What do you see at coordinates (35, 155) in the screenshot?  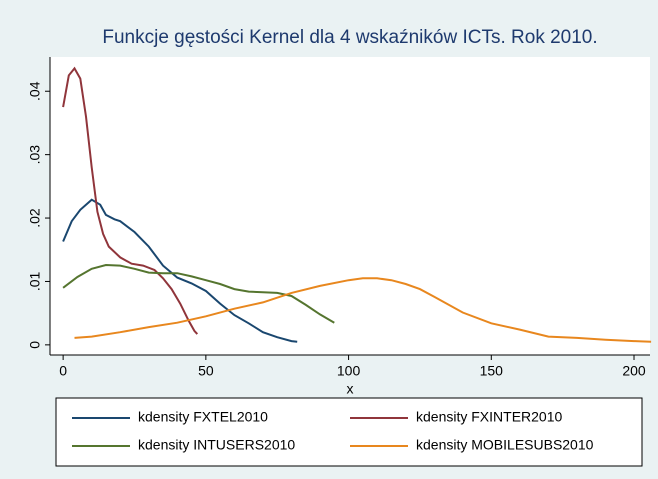 I see `y-tick-label: .03` at bounding box center [35, 155].